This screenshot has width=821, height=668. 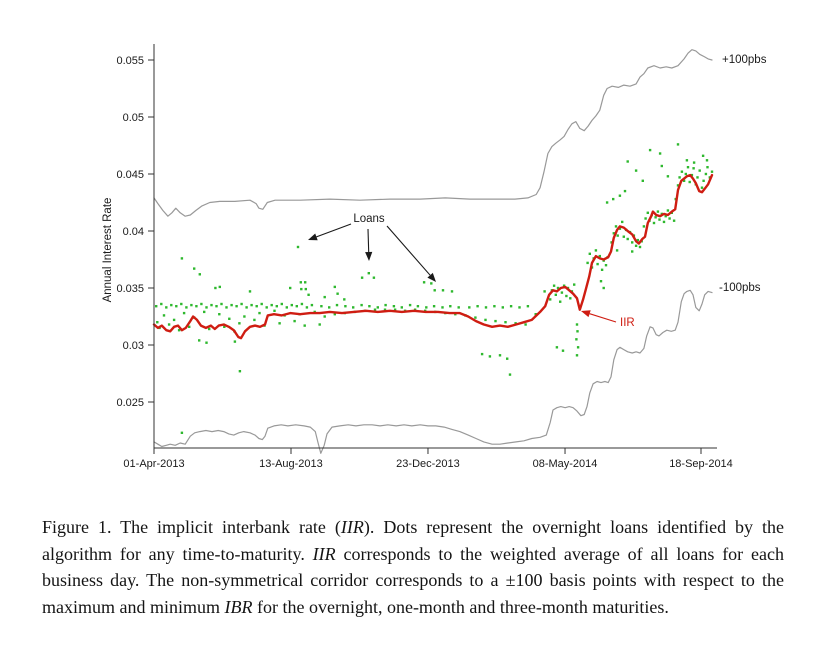 What do you see at coordinates (130, 403) in the screenshot?
I see `y-tick-label: 0.025` at bounding box center [130, 403].